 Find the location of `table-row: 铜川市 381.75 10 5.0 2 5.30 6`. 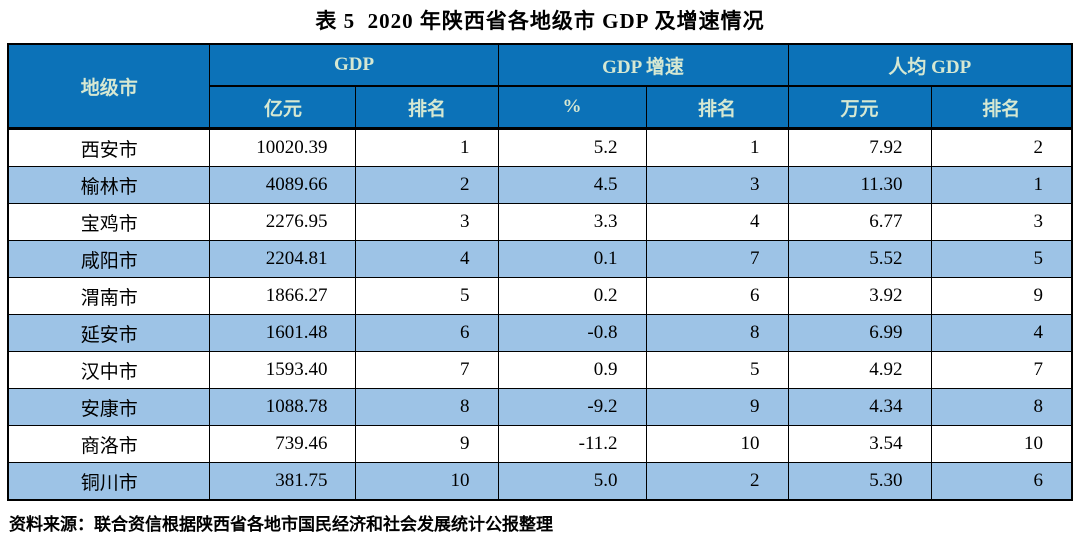

table-row: 铜川市 381.75 10 5.0 2 5.30 6 is located at coordinates (540, 481).